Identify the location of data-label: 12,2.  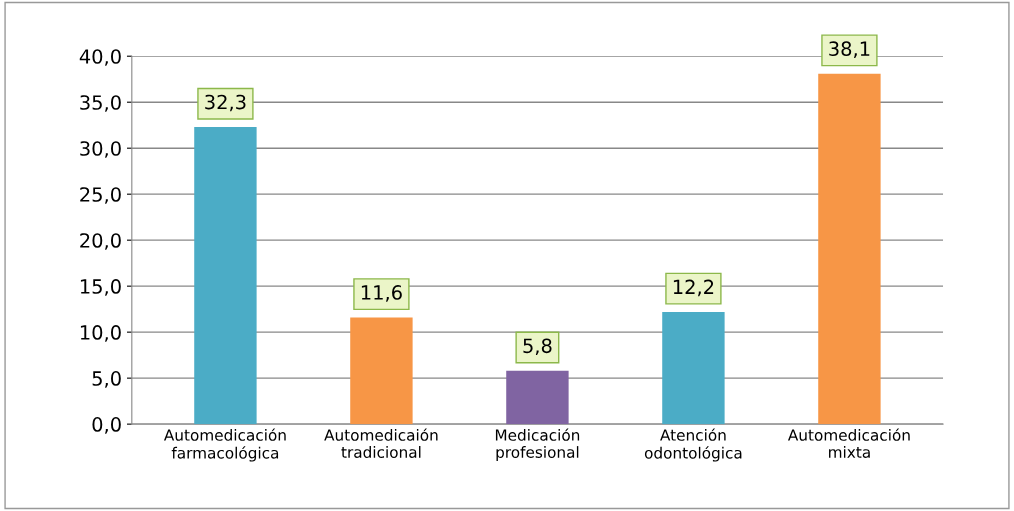
(693, 288).